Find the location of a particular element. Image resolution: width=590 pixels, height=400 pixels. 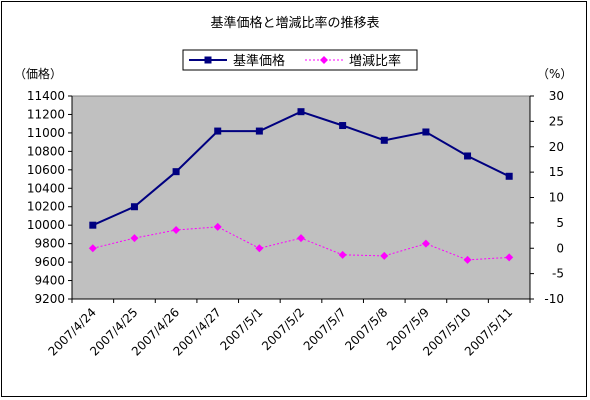

y-right-tick-label: -5 is located at coordinates (558, 274).